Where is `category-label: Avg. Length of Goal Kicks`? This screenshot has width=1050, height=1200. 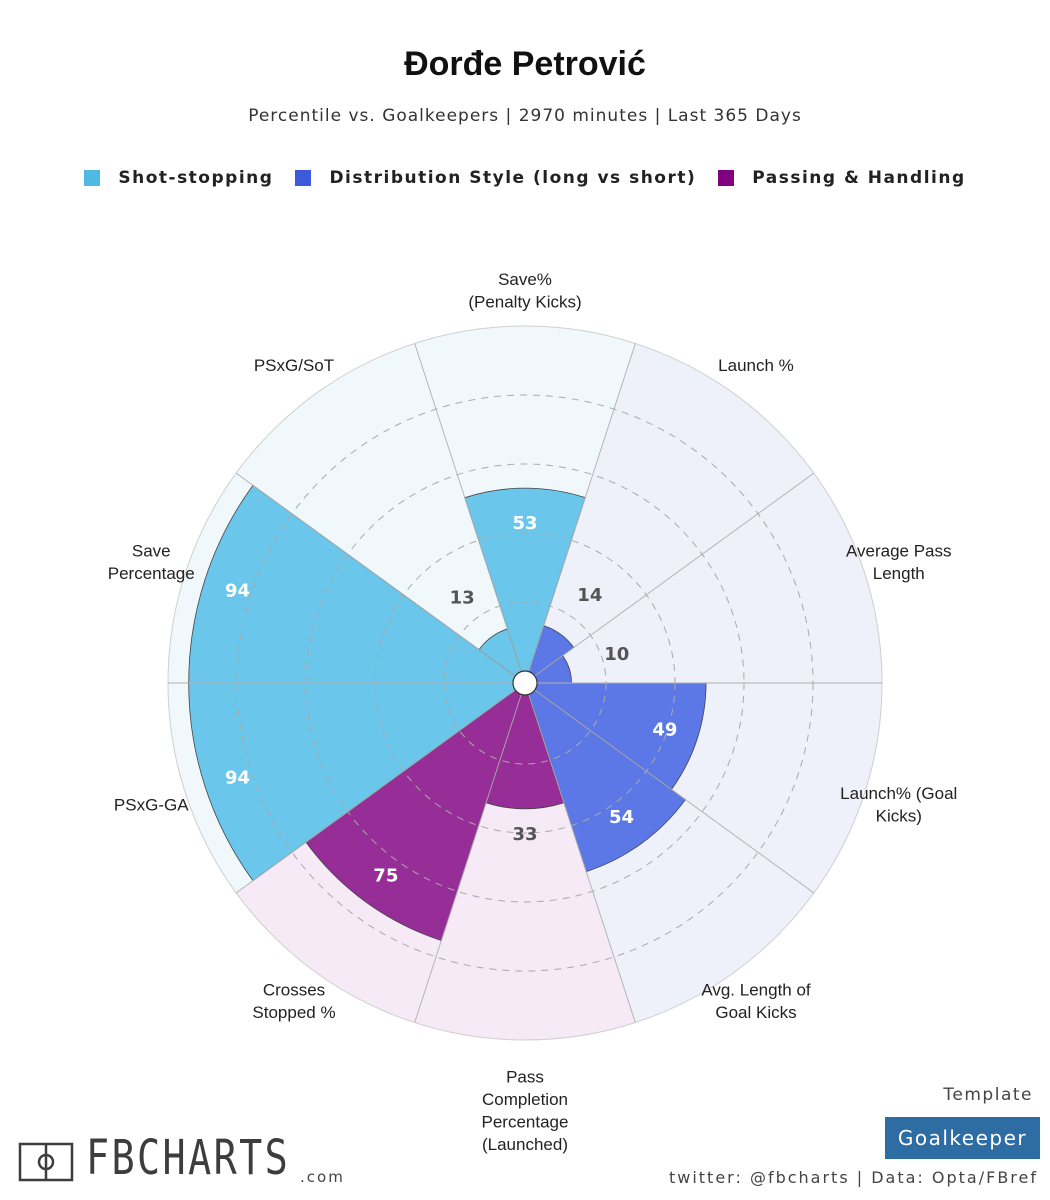 category-label: Avg. Length of Goal Kicks is located at coordinates (756, 1002).